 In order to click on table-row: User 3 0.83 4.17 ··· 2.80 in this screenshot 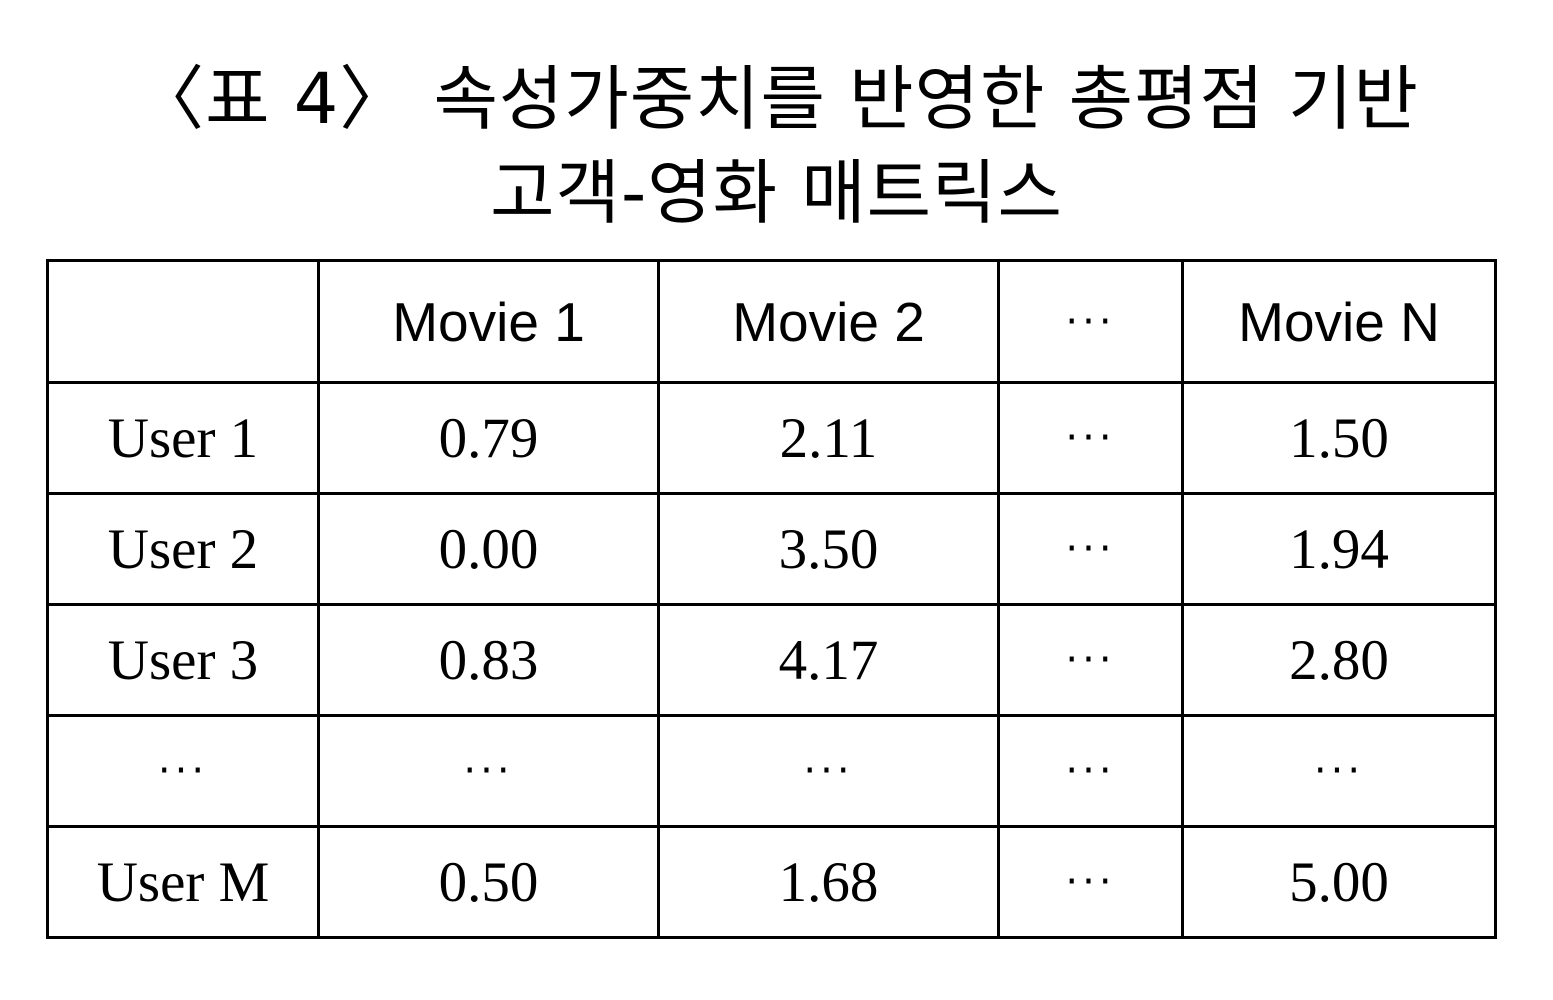, I will do `click(771, 660)`.